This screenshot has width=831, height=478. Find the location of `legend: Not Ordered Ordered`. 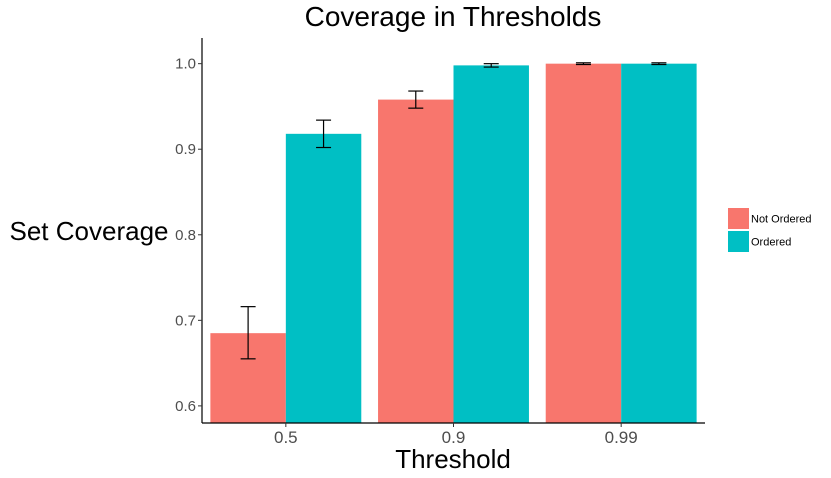

legend: Not Ordered Ordered is located at coordinates (770, 230).